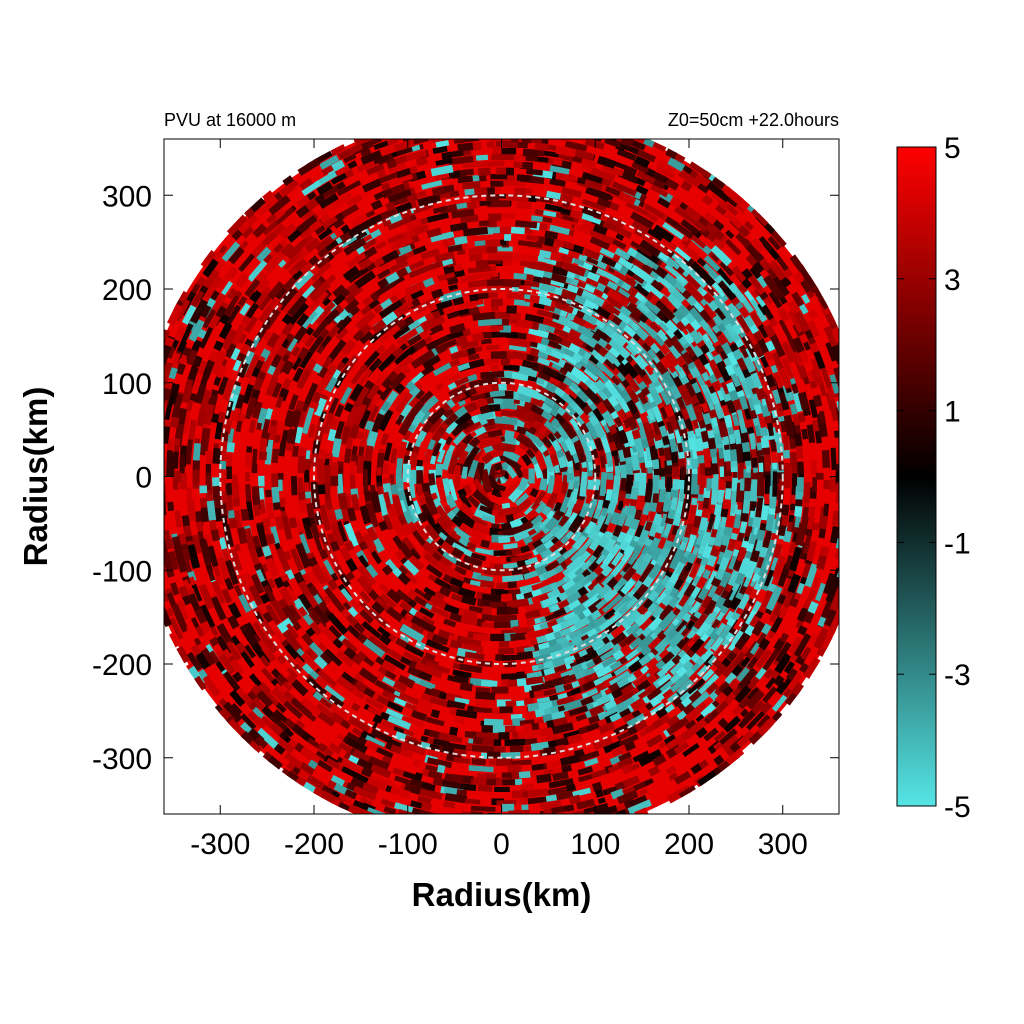  Describe the element at coordinates (314, 844) in the screenshot. I see `x-tick-label: -200` at that location.